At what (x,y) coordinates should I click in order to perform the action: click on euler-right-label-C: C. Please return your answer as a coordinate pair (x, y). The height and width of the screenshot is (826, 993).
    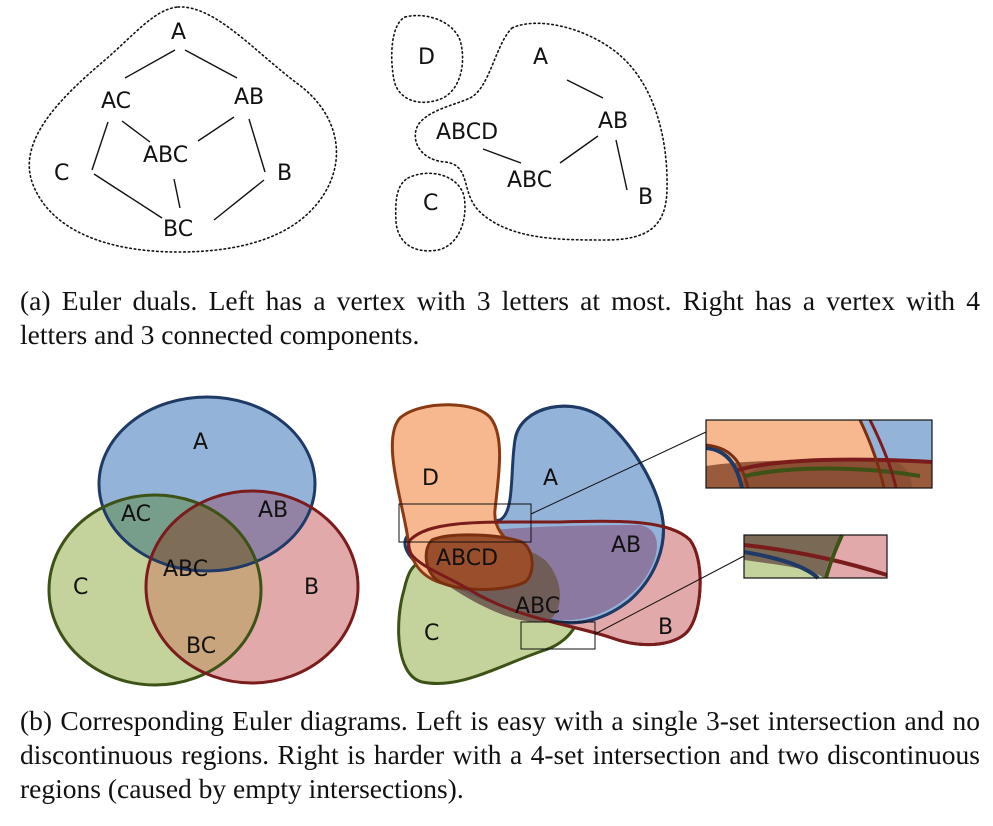
    Looking at the image, I should click on (431, 633).